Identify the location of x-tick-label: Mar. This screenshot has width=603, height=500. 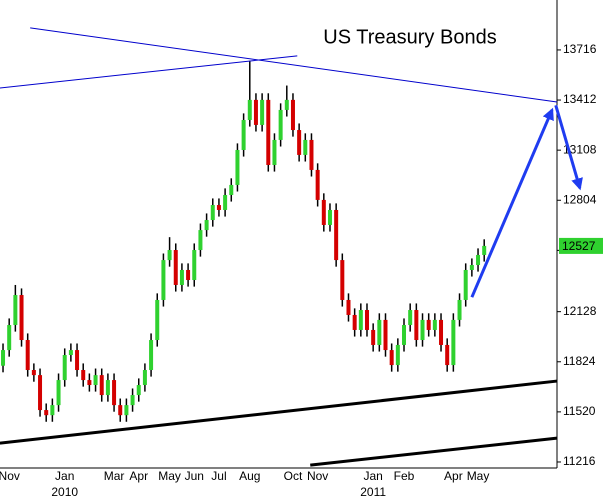
(114, 476).